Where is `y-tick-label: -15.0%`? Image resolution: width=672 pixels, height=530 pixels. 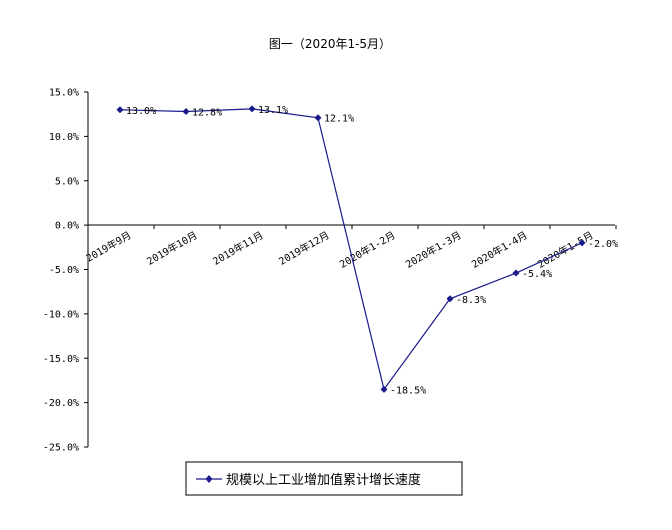 y-tick-label: -15.0% is located at coordinates (61, 359).